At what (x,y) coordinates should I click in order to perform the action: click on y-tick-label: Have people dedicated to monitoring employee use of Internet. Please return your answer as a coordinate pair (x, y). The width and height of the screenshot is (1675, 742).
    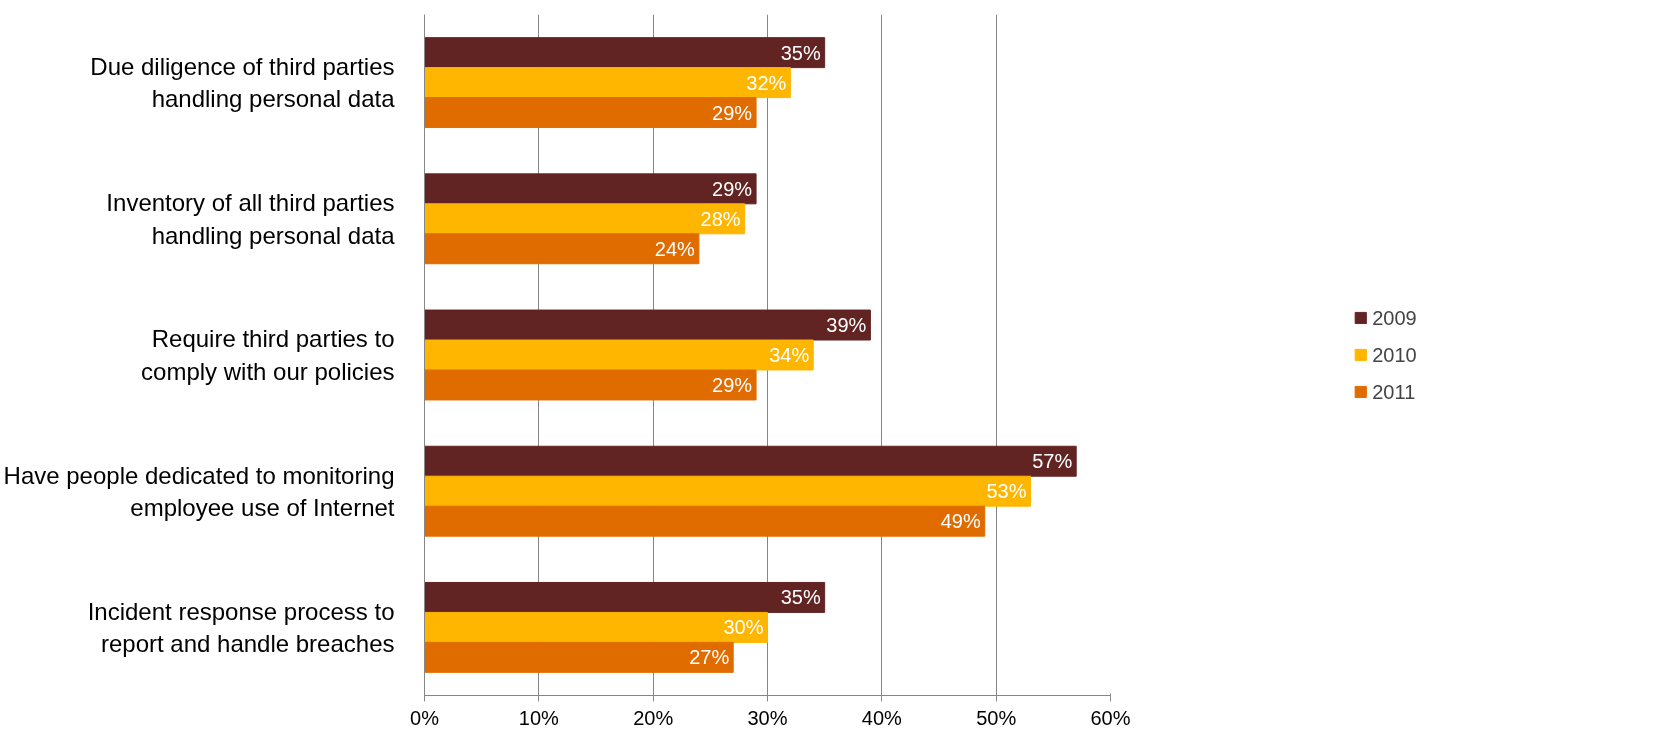
    Looking at the image, I should click on (199, 491).